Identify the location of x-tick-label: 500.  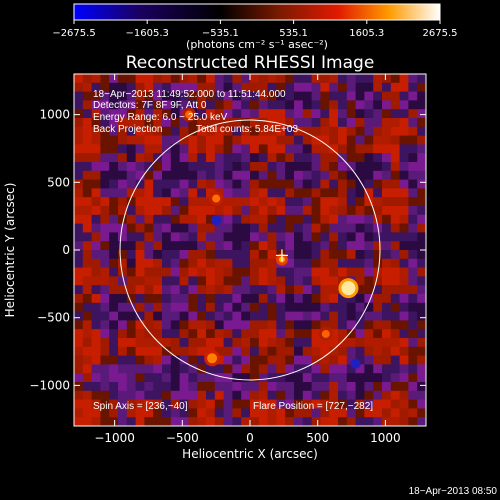
(317, 438).